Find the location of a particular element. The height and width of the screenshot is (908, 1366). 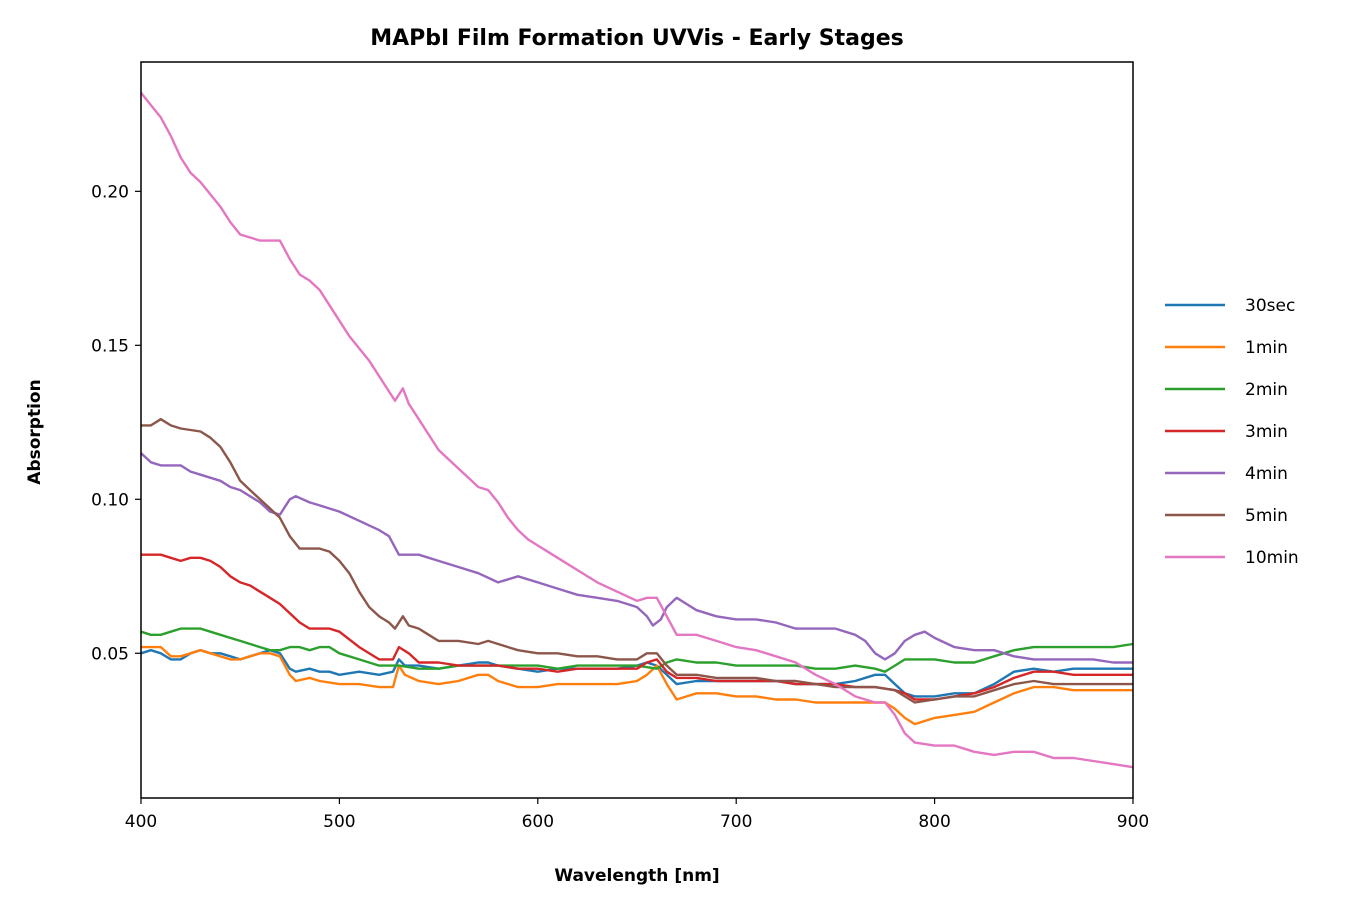

x-tick-label: 400 is located at coordinates (141, 822).